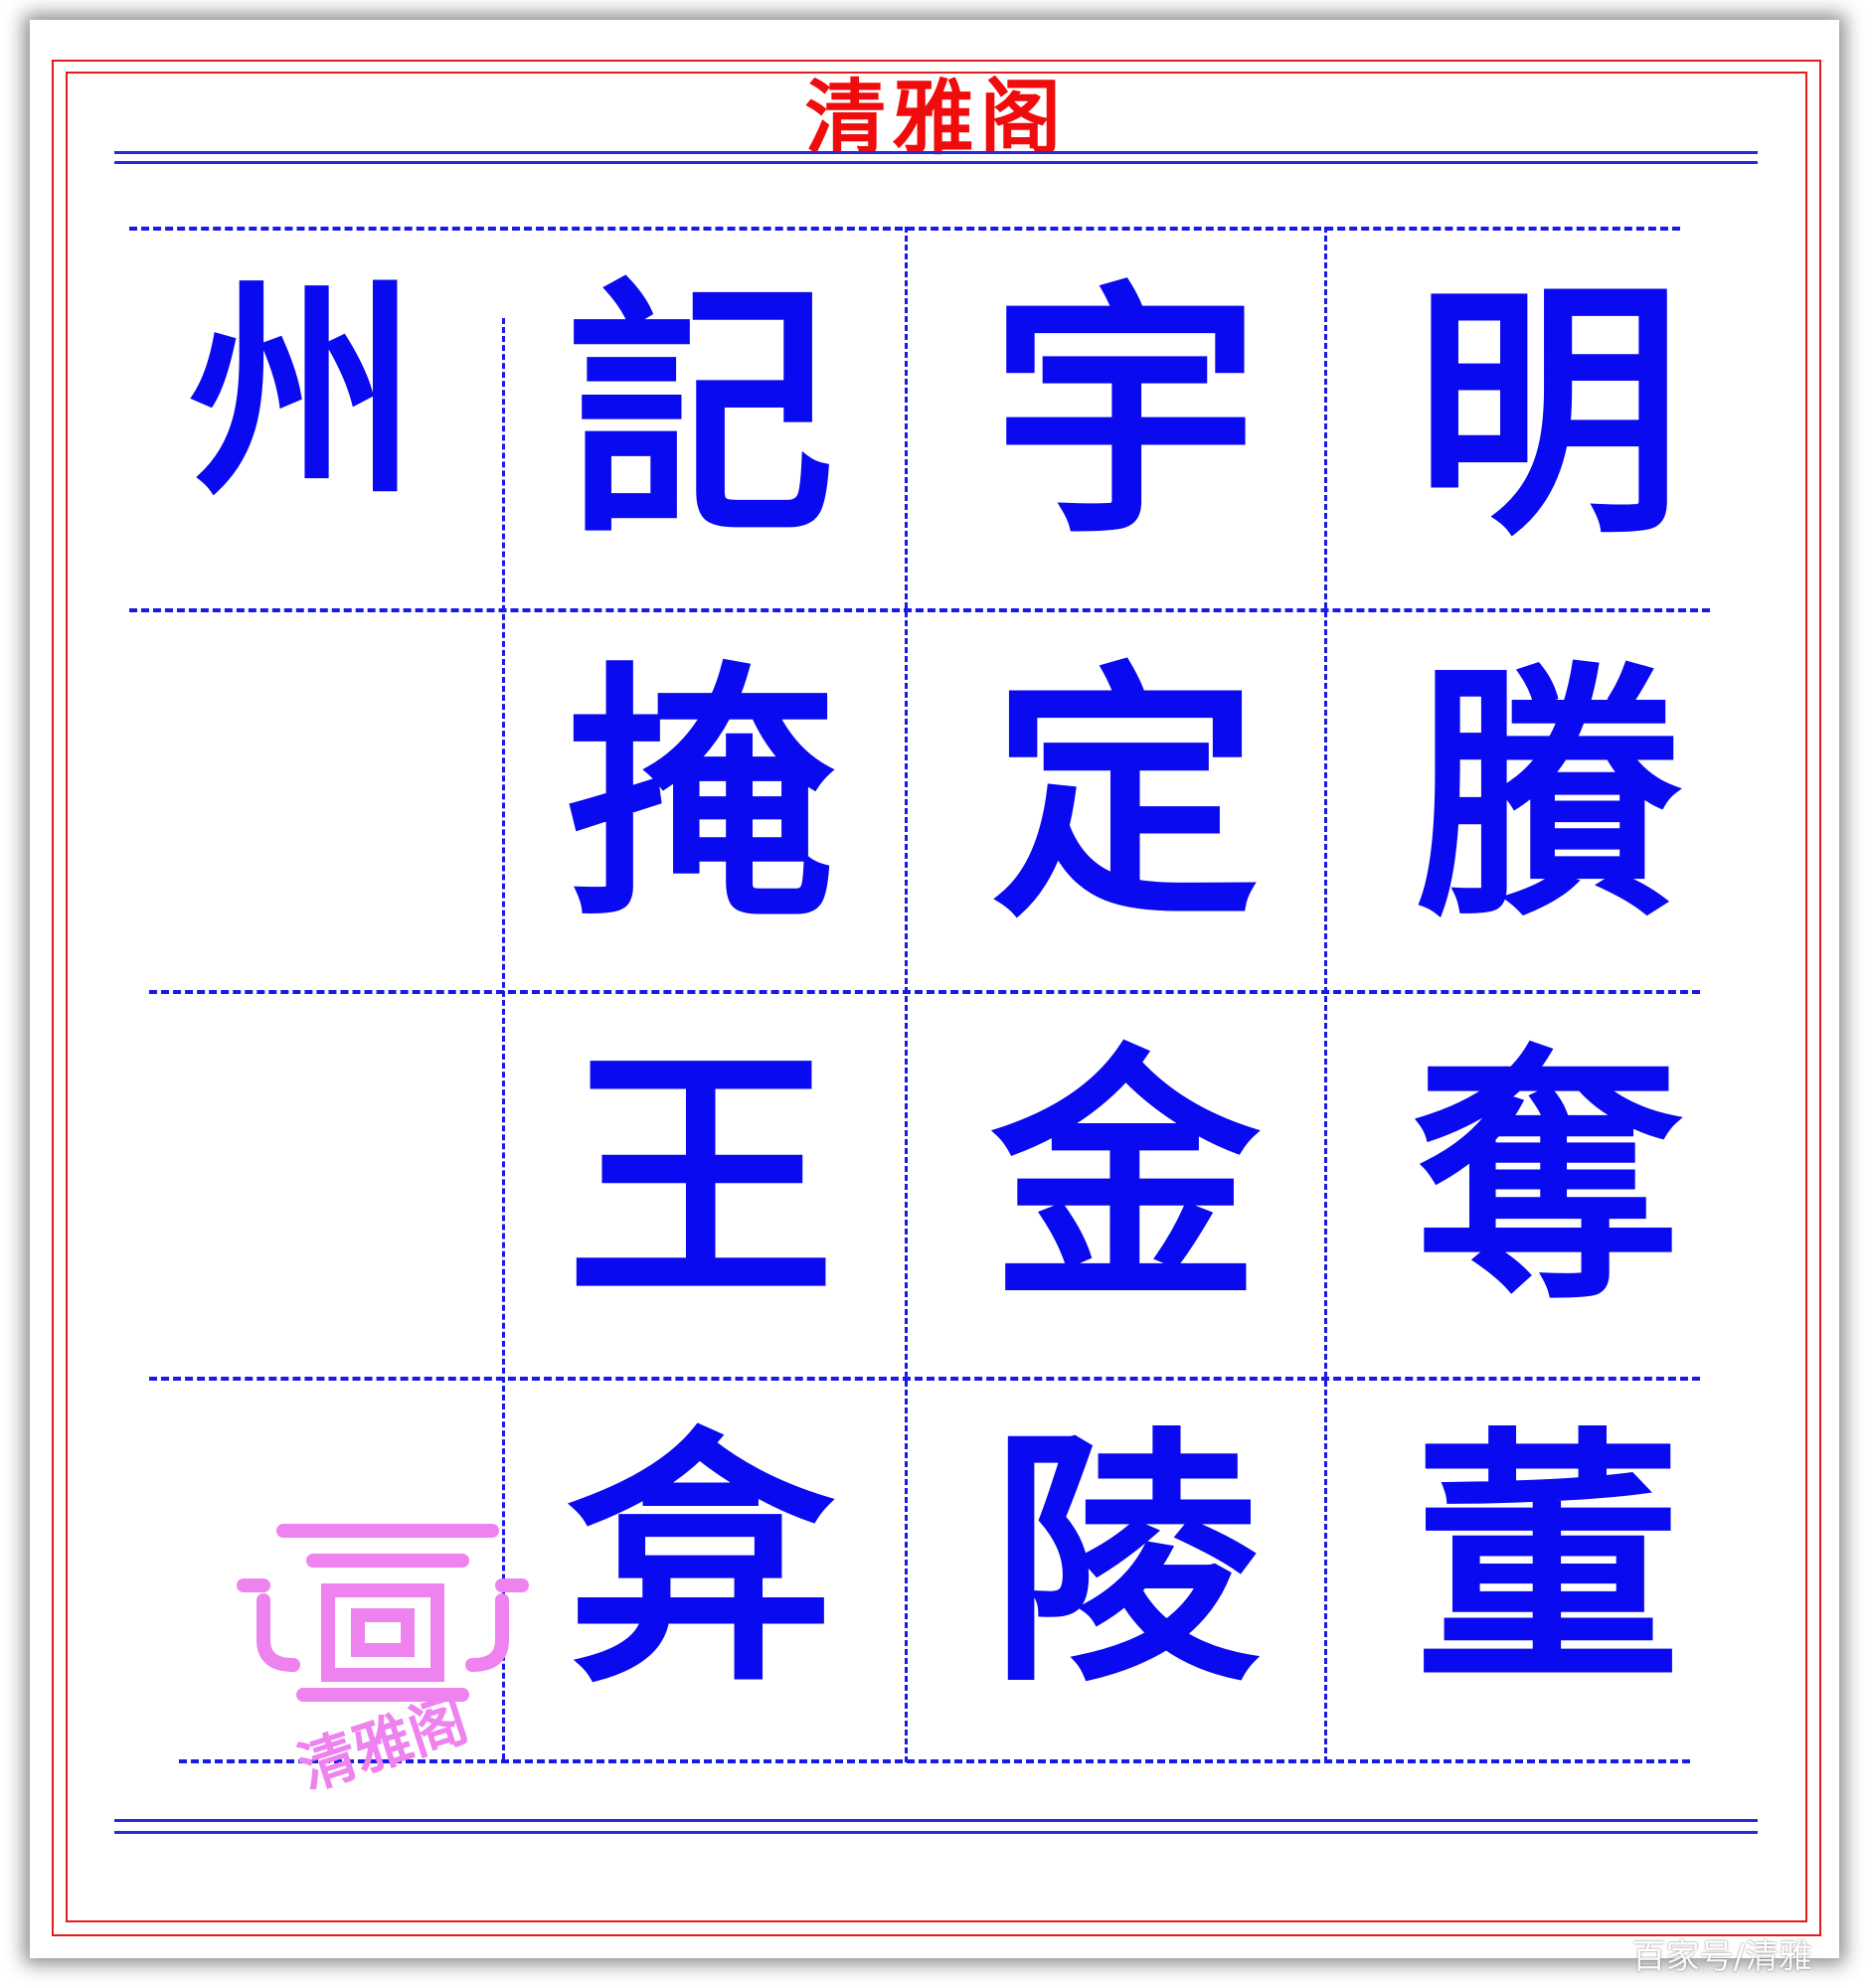 This screenshot has width=1872, height=1988. I want to click on calligraphy-char: 董, so click(1548, 1561).